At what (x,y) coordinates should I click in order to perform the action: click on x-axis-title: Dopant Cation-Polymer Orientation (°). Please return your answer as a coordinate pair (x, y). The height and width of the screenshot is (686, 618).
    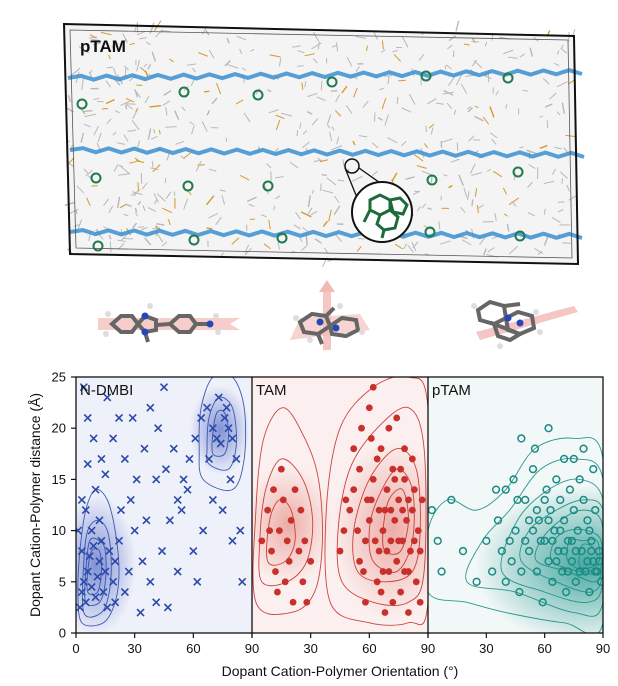
    Looking at the image, I should click on (340, 671).